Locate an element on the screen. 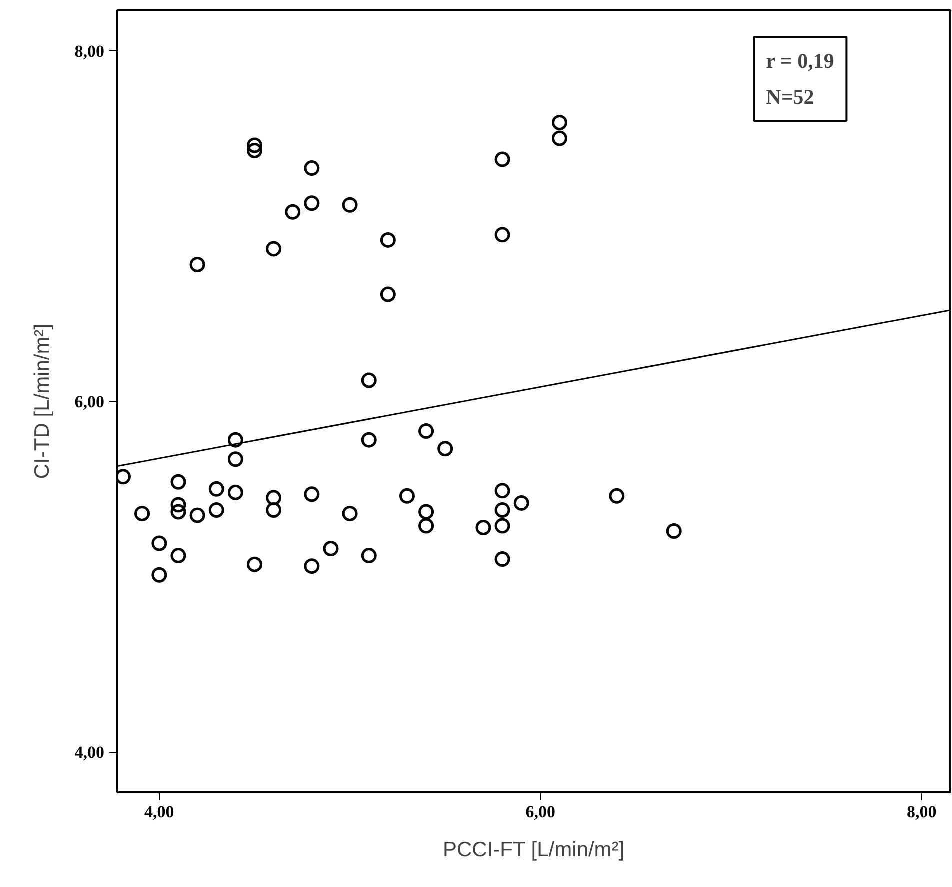 The width and height of the screenshot is (952, 887). x-tick-label: 4,00 is located at coordinates (159, 812).